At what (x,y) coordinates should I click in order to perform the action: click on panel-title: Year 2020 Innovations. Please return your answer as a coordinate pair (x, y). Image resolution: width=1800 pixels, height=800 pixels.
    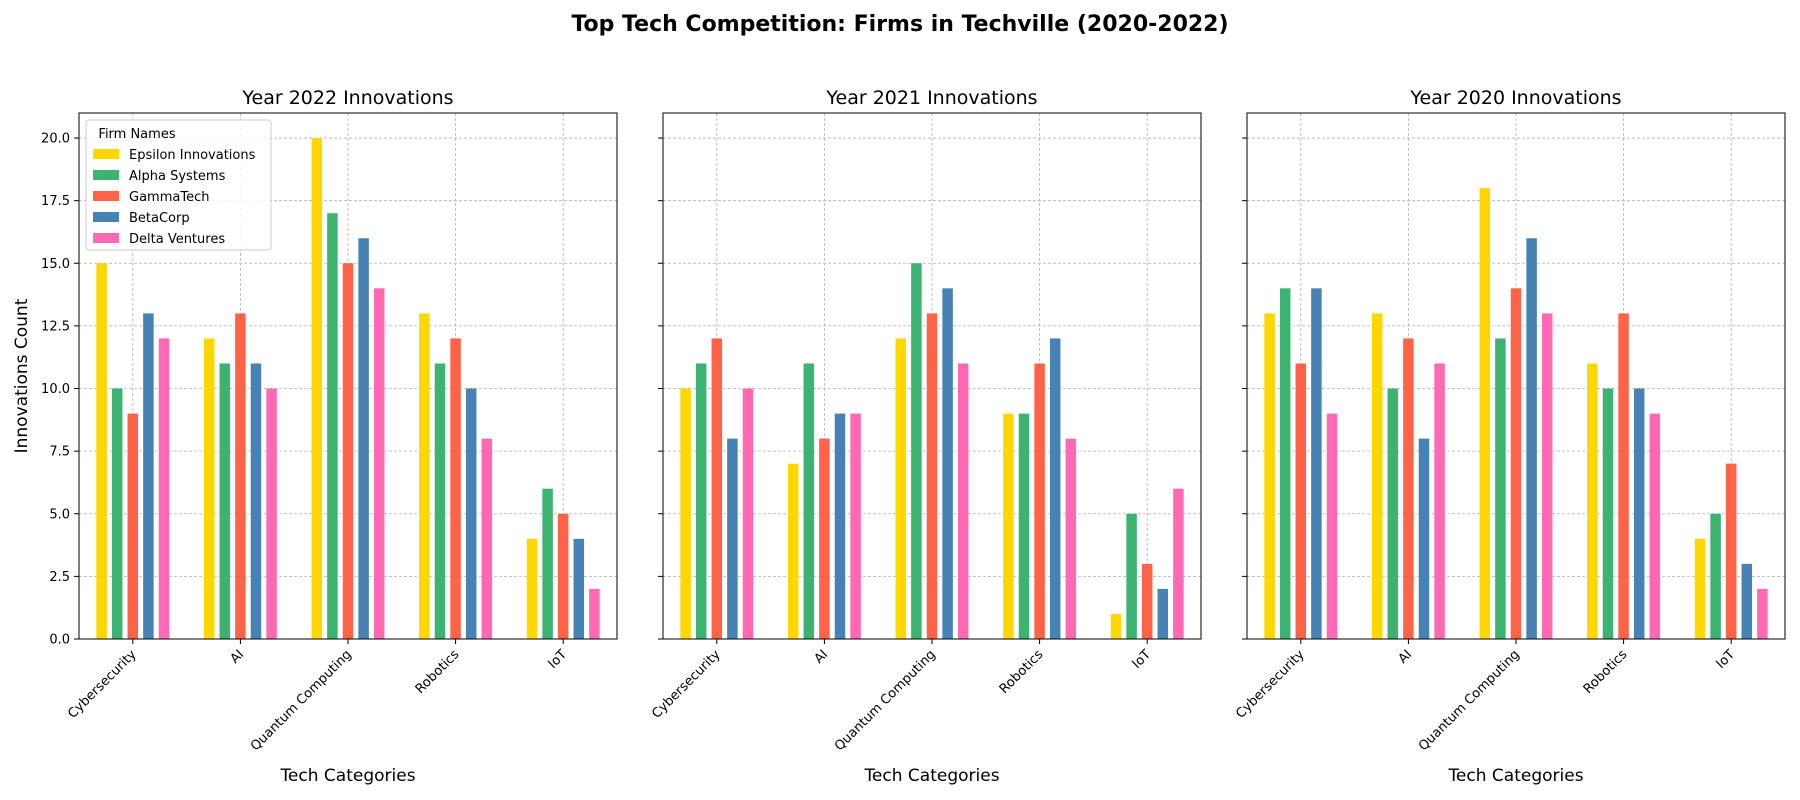
    Looking at the image, I should click on (1515, 98).